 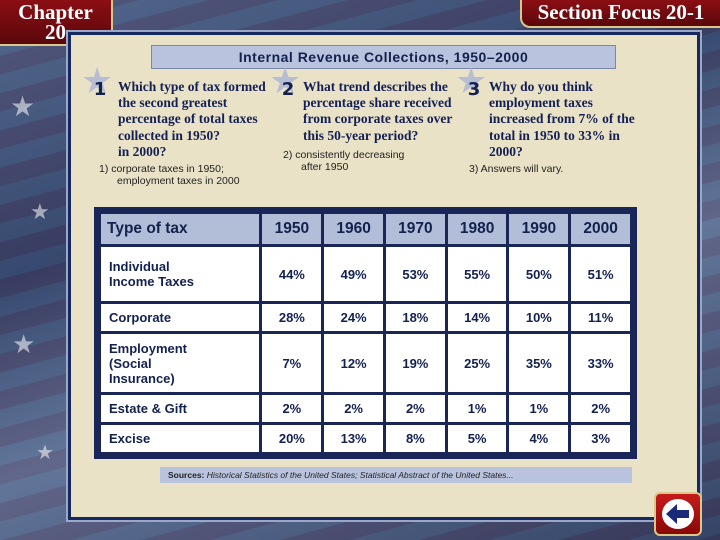 I want to click on column-header: 1960, so click(x=353, y=229).